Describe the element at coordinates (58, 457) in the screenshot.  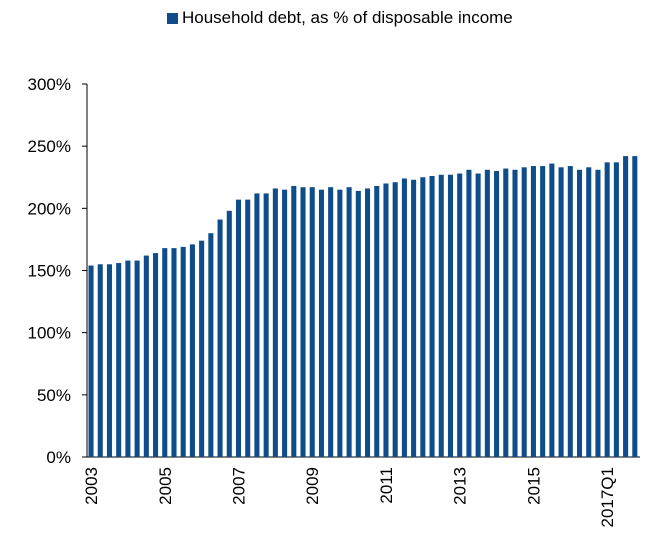
I see `y-tick-label: 0%` at that location.